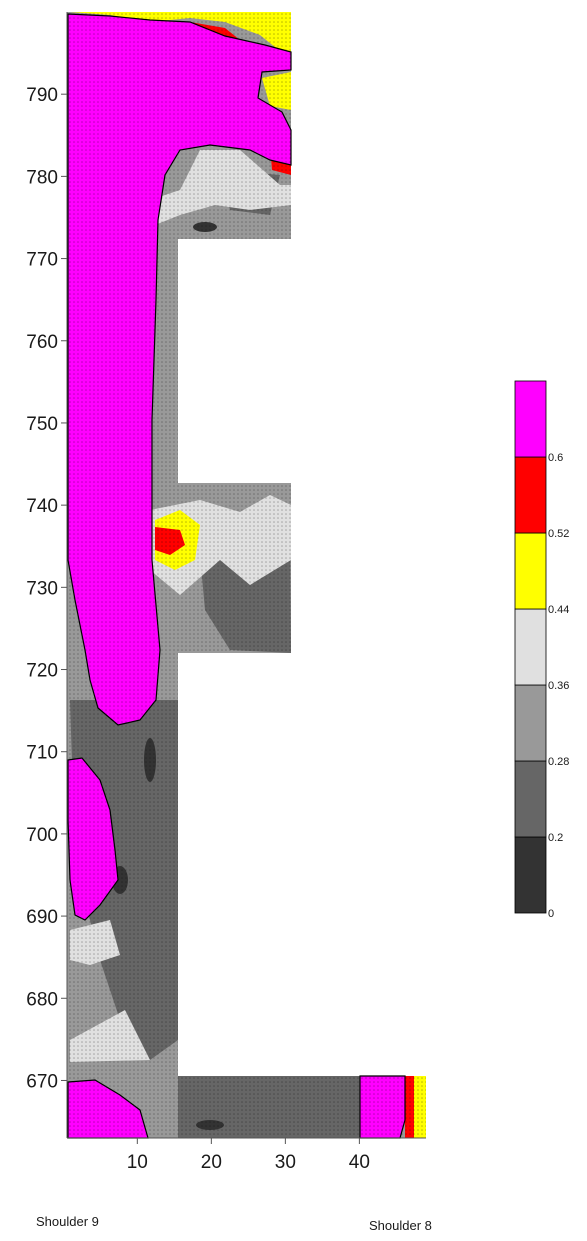 The width and height of the screenshot is (587, 1241). I want to click on y-tick-label: 760, so click(42, 342).